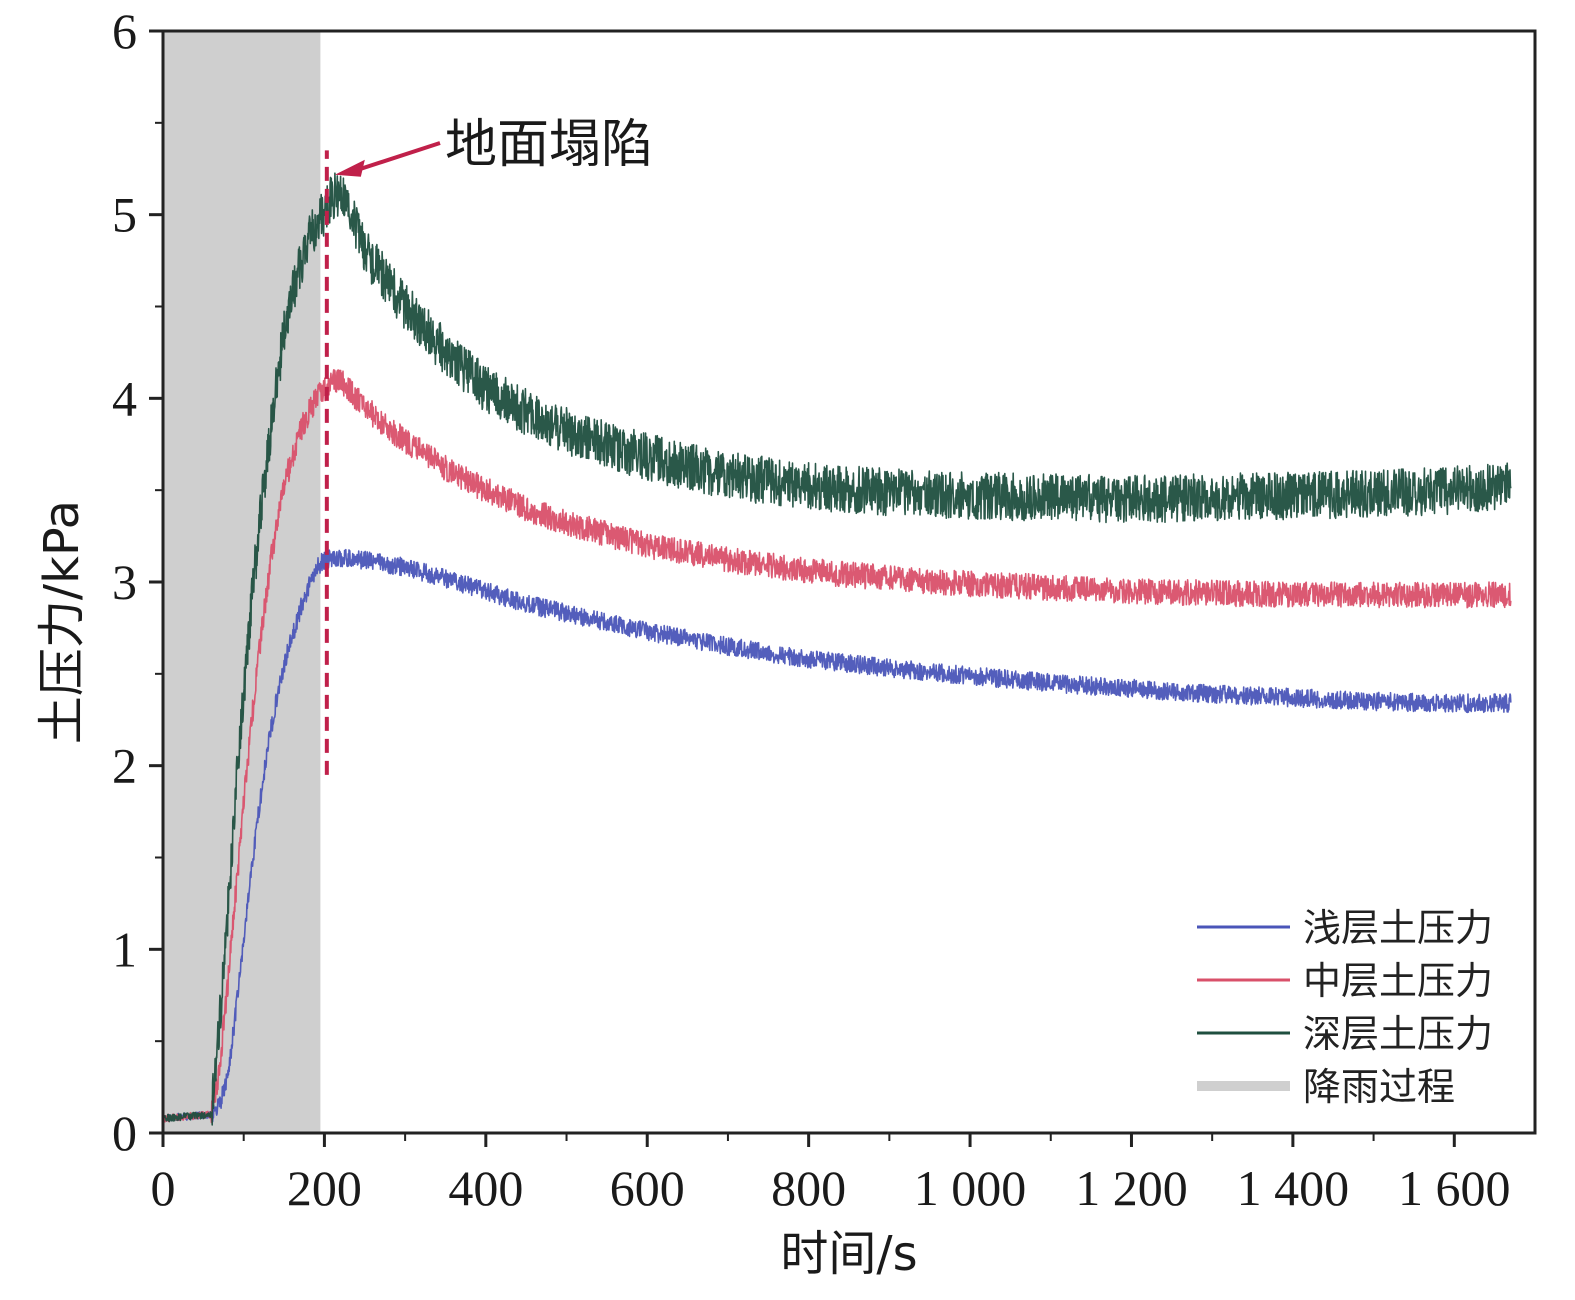 The width and height of the screenshot is (1575, 1300). I want to click on legend-label: 浅层土压力, so click(1398, 928).